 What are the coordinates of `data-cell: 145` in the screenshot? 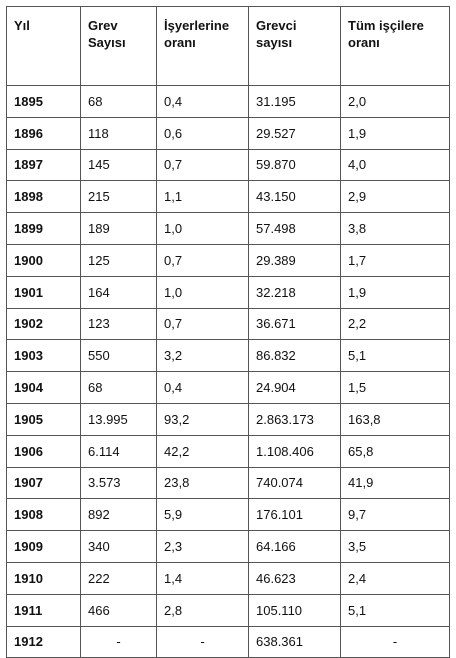 It's located at (118, 165).